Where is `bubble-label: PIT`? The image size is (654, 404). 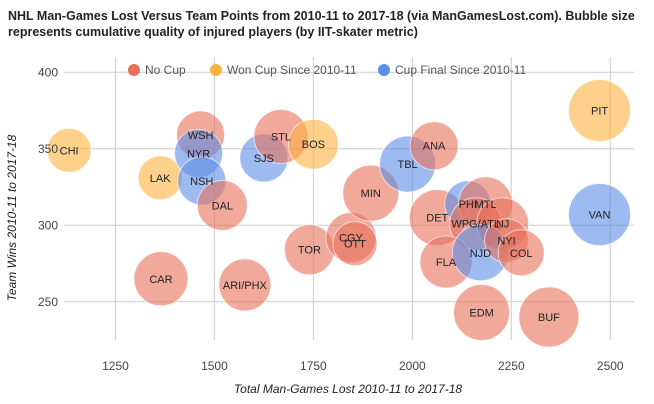 bubble-label: PIT is located at coordinates (599, 112).